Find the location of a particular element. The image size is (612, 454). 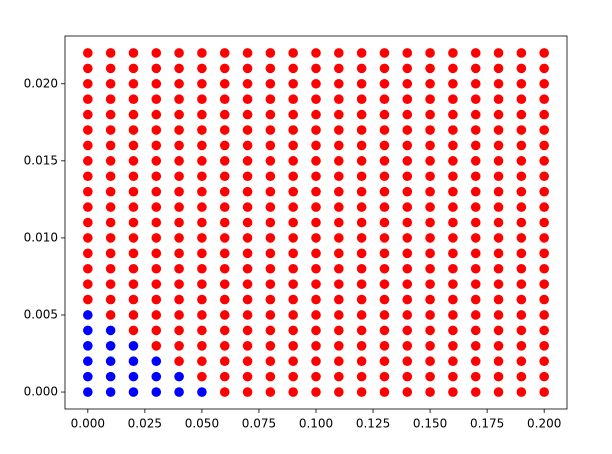

x-tick-label: 0.025 is located at coordinates (145, 424).